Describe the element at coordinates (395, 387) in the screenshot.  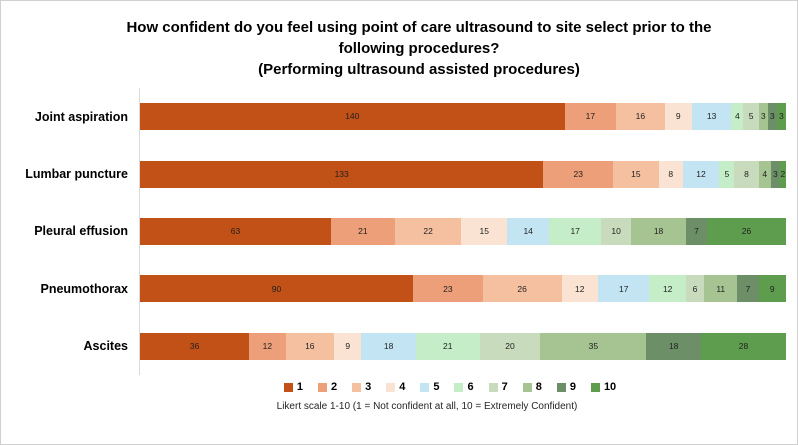
I see `legend-item: 4` at that location.